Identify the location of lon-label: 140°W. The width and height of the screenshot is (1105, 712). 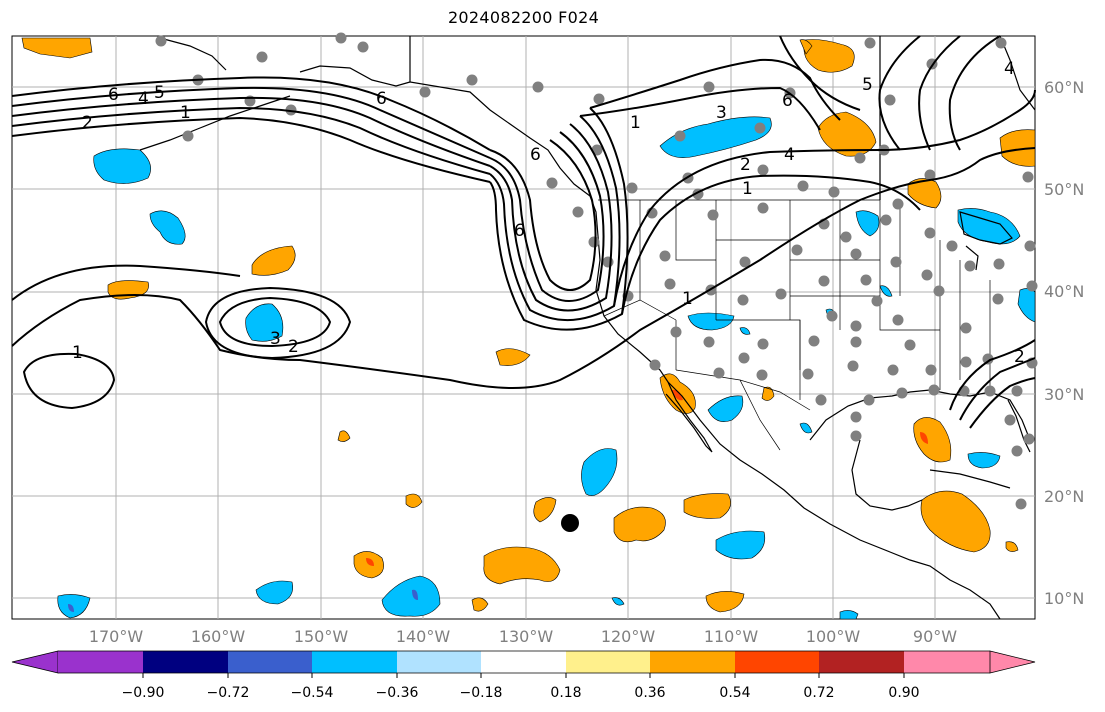
(423, 636).